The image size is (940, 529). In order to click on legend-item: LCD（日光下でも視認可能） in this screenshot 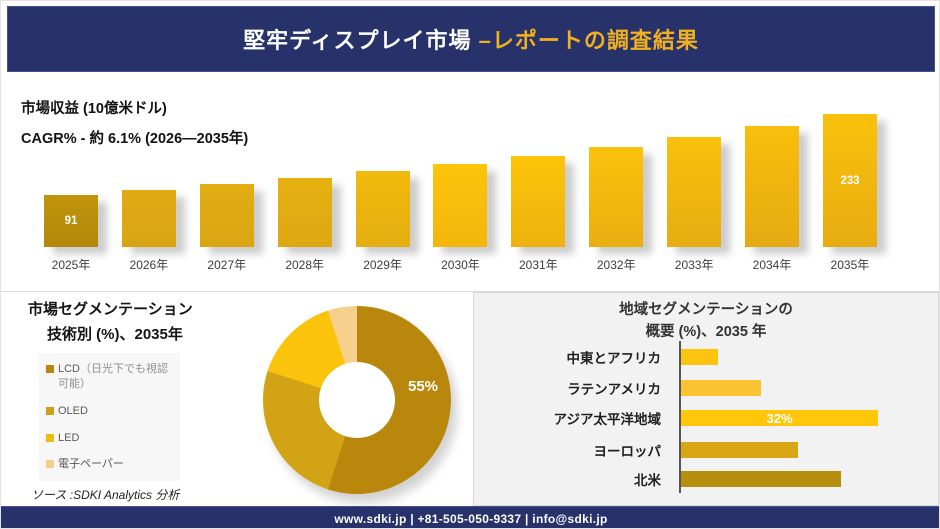, I will do `click(109, 377)`.